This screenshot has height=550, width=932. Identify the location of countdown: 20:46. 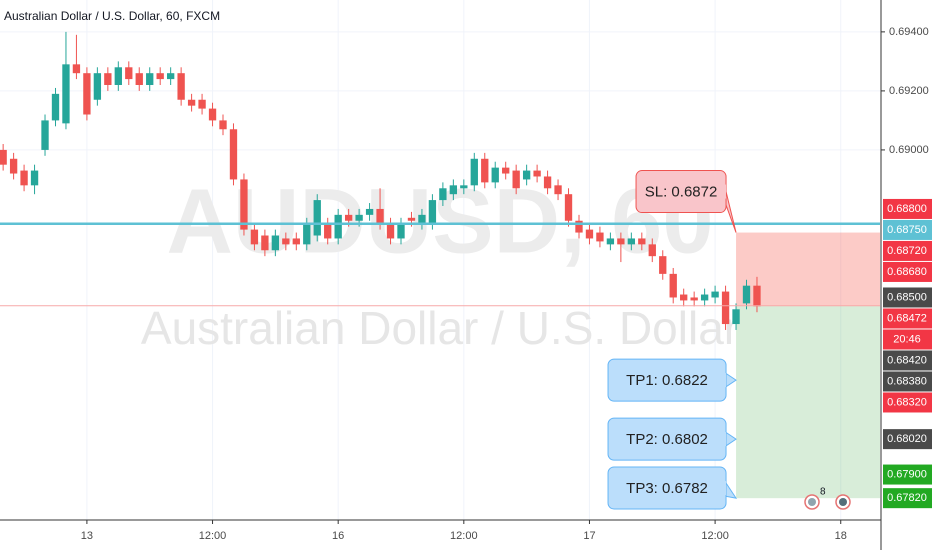
(907, 339).